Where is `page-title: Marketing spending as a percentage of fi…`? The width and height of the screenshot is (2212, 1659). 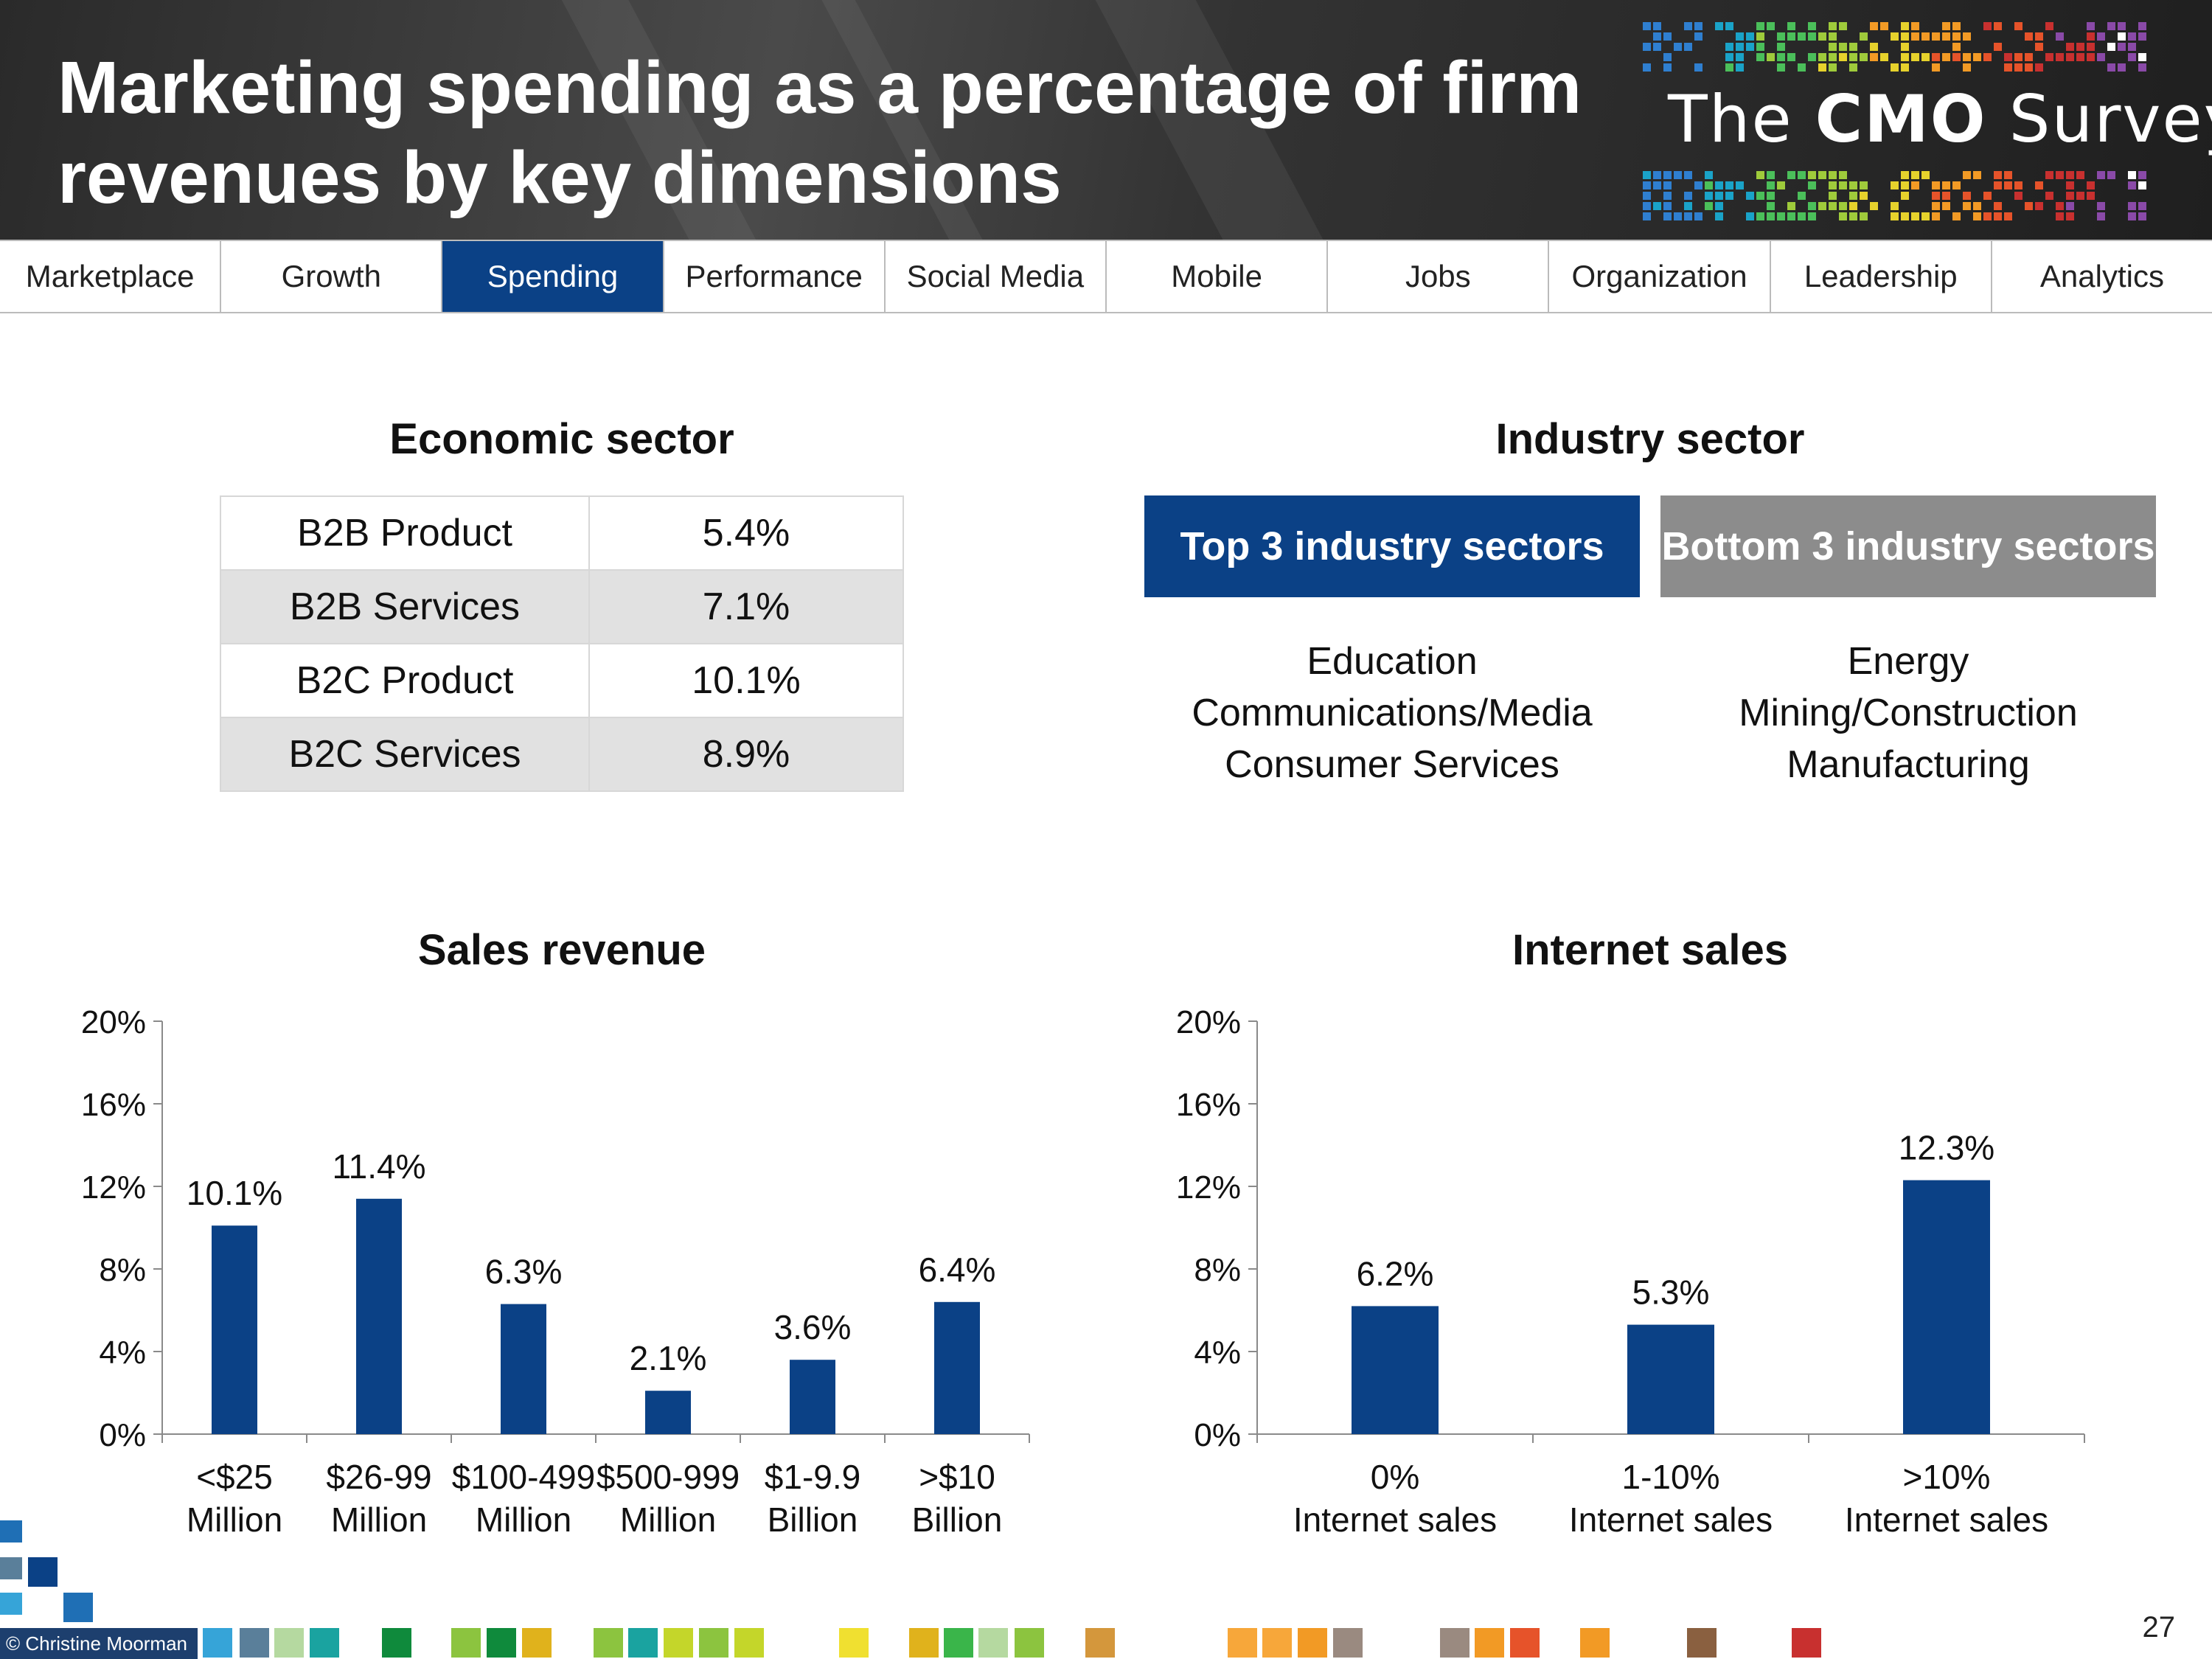 page-title: Marketing spending as a percentage of fi… is located at coordinates (820, 132).